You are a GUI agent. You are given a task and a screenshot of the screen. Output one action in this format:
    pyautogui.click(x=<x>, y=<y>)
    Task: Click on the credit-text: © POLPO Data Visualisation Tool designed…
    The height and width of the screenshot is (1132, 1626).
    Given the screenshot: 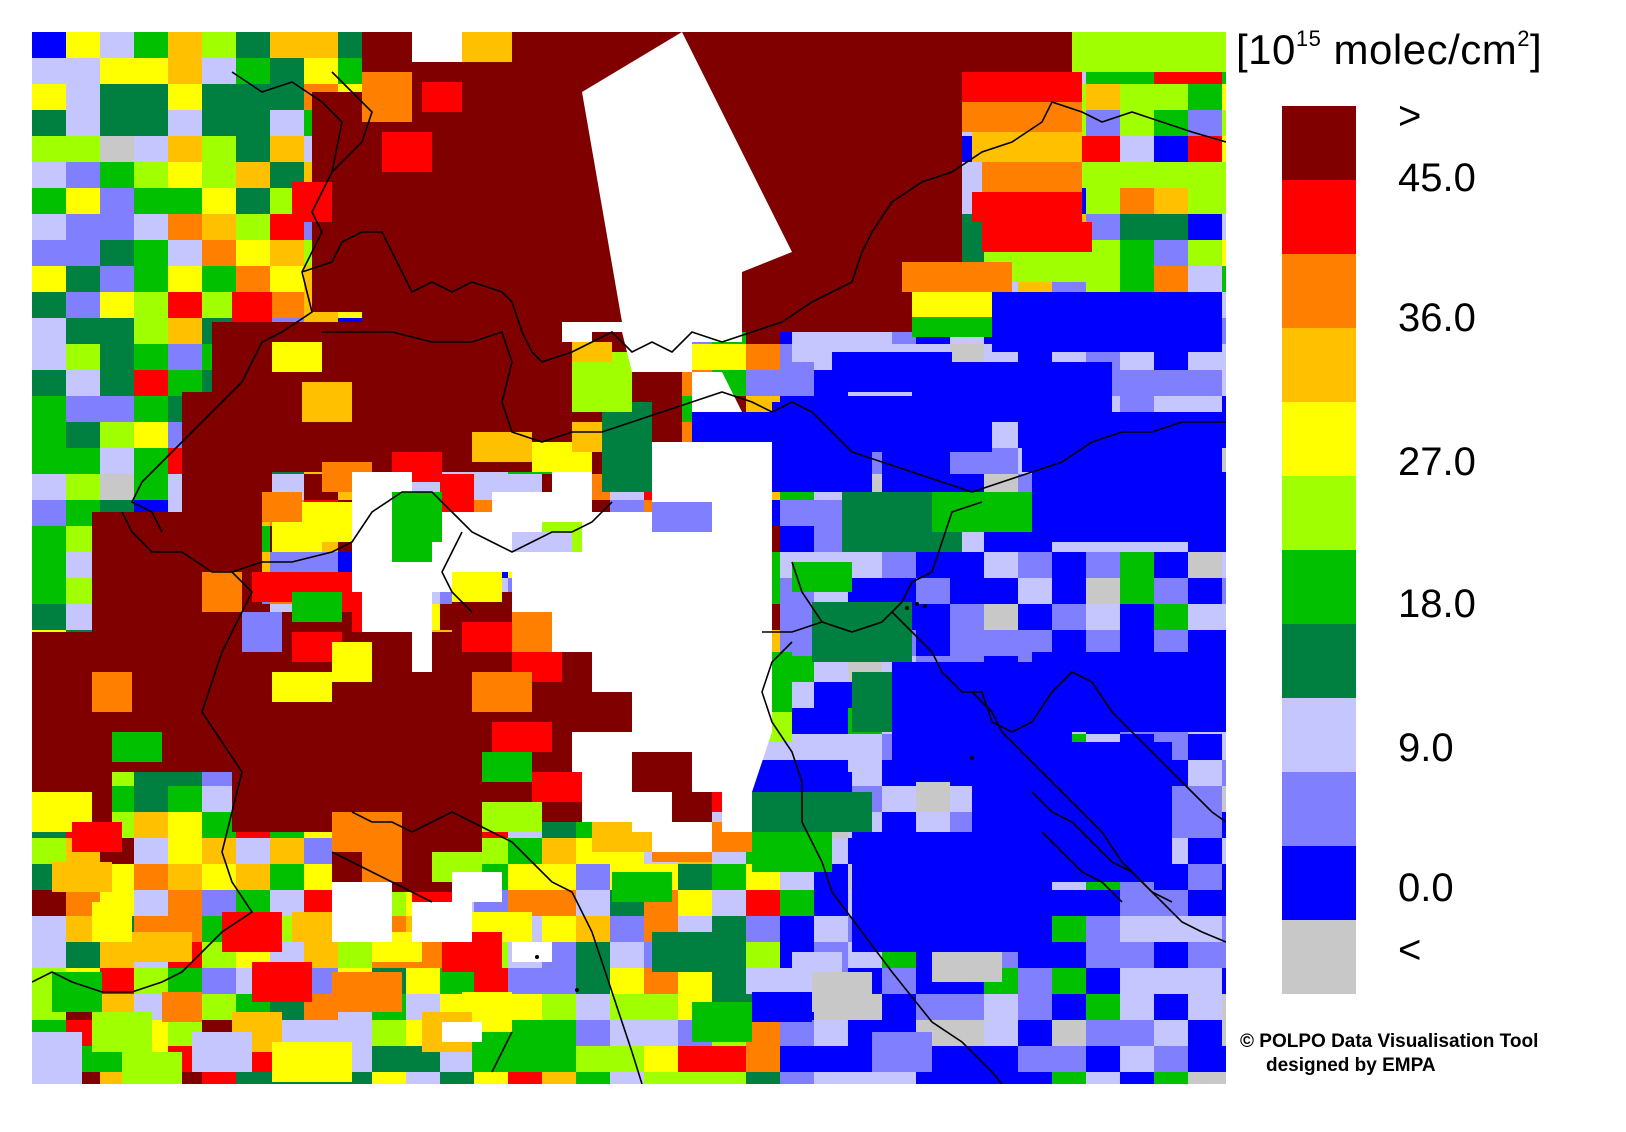 What is the action you would take?
    pyautogui.click(x=1389, y=1054)
    